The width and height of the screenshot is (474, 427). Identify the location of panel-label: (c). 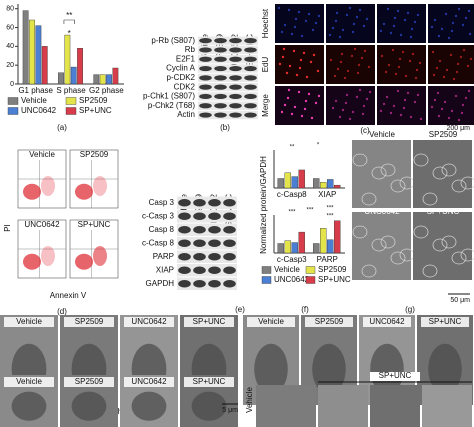
(365, 130).